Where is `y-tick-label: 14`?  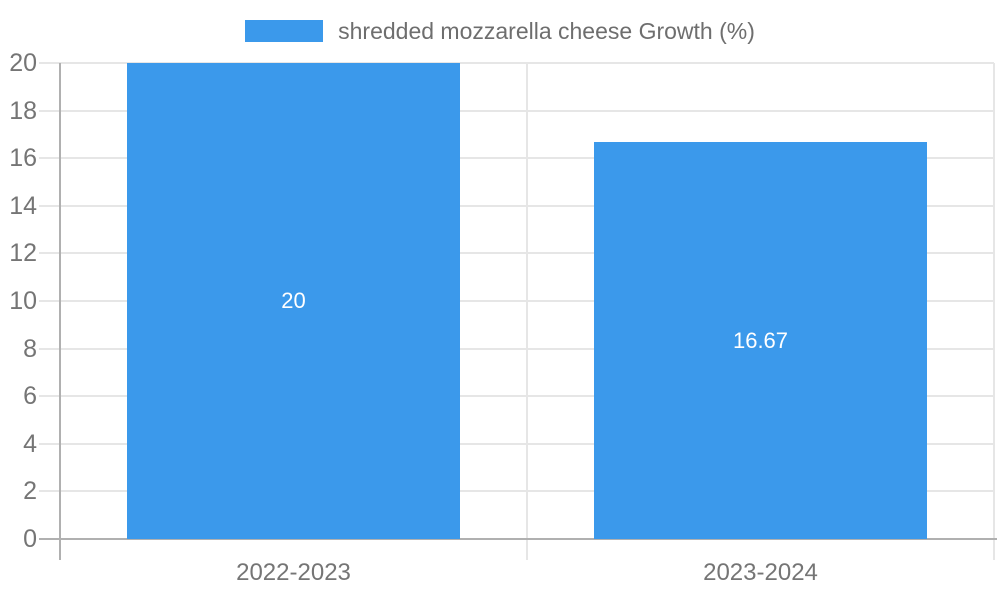
y-tick-label: 14 is located at coordinates (23, 205).